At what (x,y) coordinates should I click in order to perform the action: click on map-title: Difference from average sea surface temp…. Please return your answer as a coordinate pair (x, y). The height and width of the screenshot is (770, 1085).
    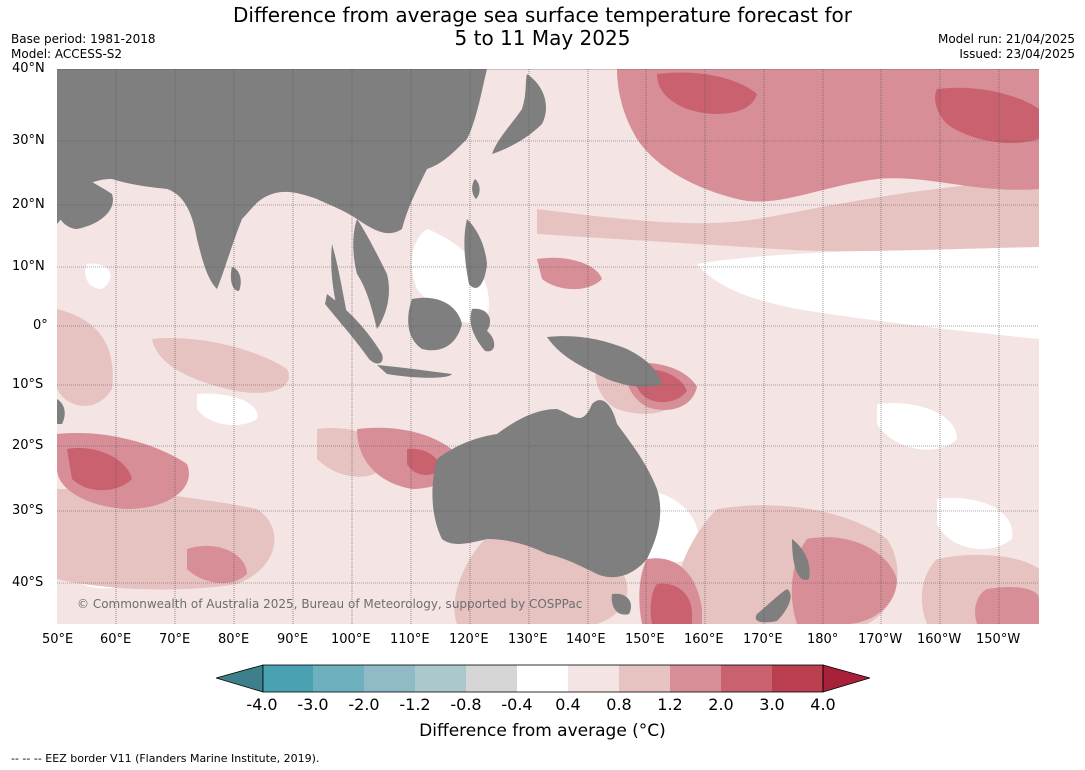
    Looking at the image, I should click on (542, 27).